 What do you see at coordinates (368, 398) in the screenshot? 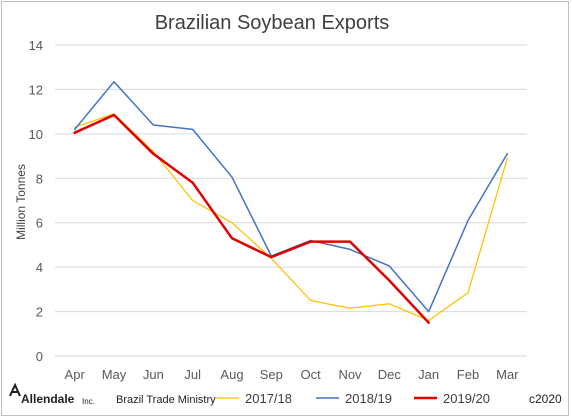
I see `legend-label: 2018/19` at bounding box center [368, 398].